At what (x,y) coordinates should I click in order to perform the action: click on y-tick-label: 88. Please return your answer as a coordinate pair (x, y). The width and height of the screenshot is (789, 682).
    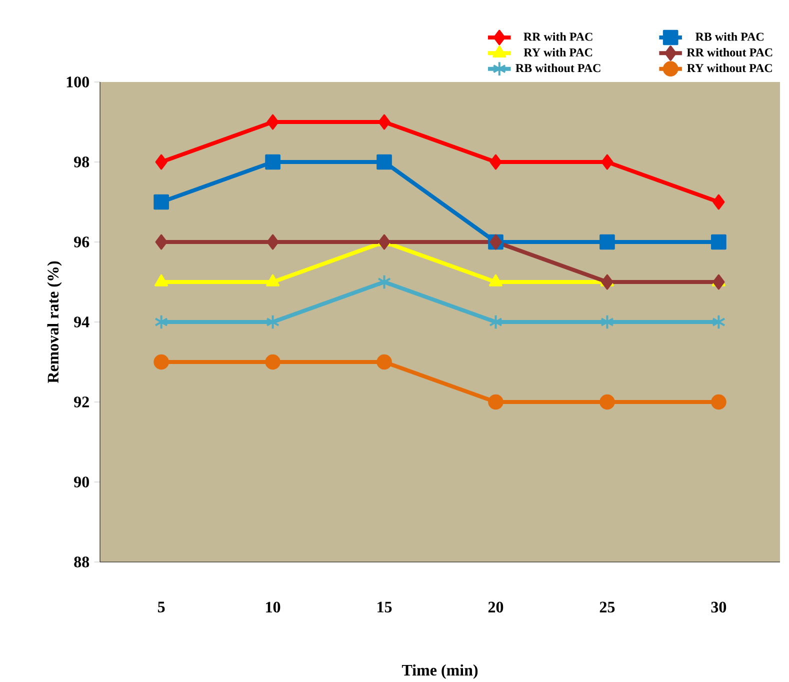
    Looking at the image, I should click on (82, 562).